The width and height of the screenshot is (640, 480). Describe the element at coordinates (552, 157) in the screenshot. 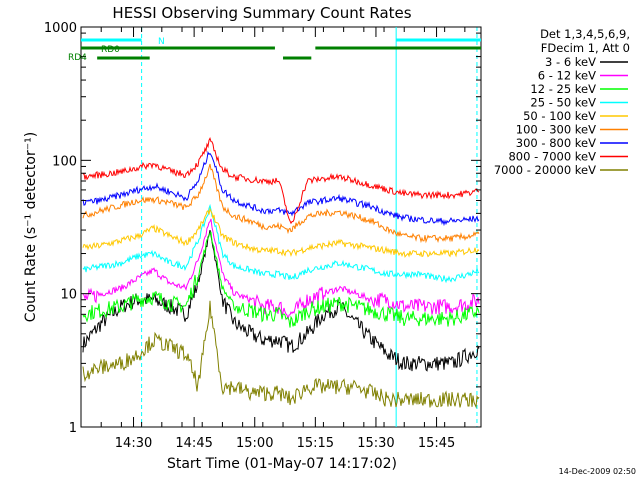

I see `legend-label: 800 - 7000 keV` at that location.